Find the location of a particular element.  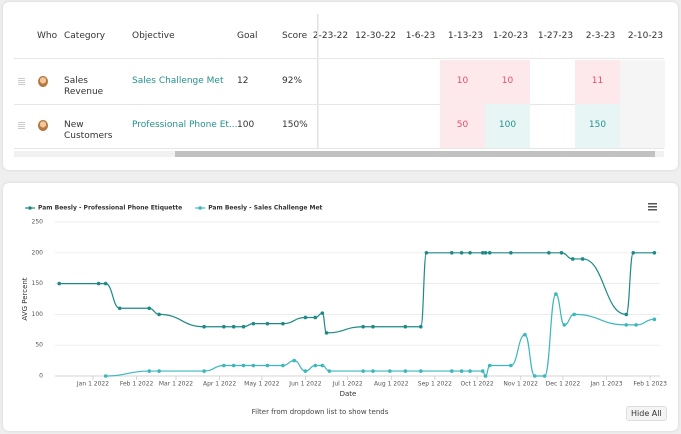

avatar is located at coordinates (43, 125).